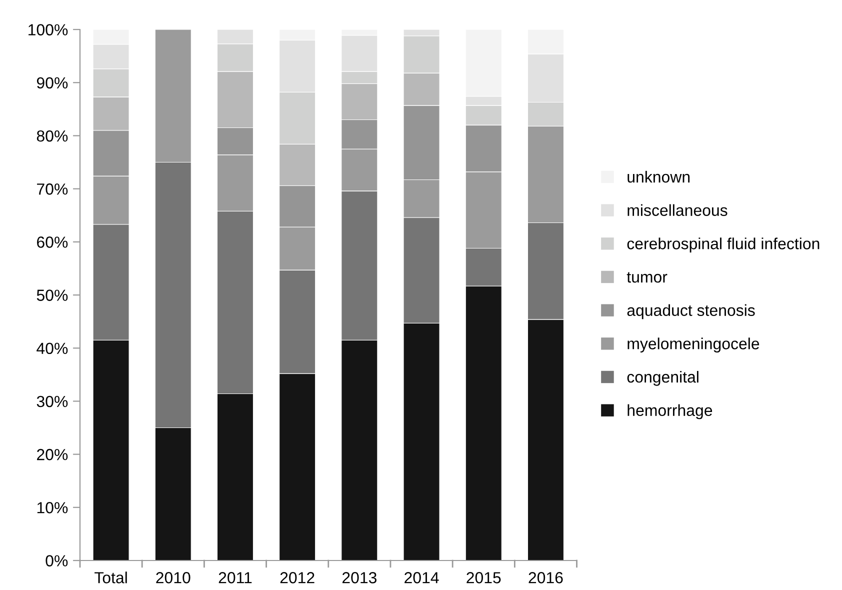  What do you see at coordinates (691, 312) in the screenshot?
I see `legend-label: aquaduct stenosis` at bounding box center [691, 312].